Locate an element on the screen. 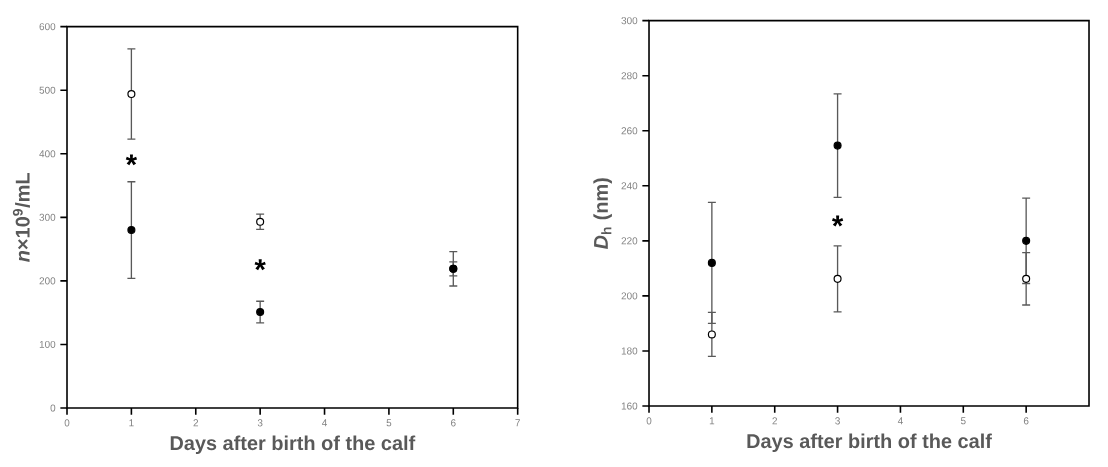 Image resolution: width=1108 pixels, height=467 pixels. y-tick-label: 500 is located at coordinates (47, 90).